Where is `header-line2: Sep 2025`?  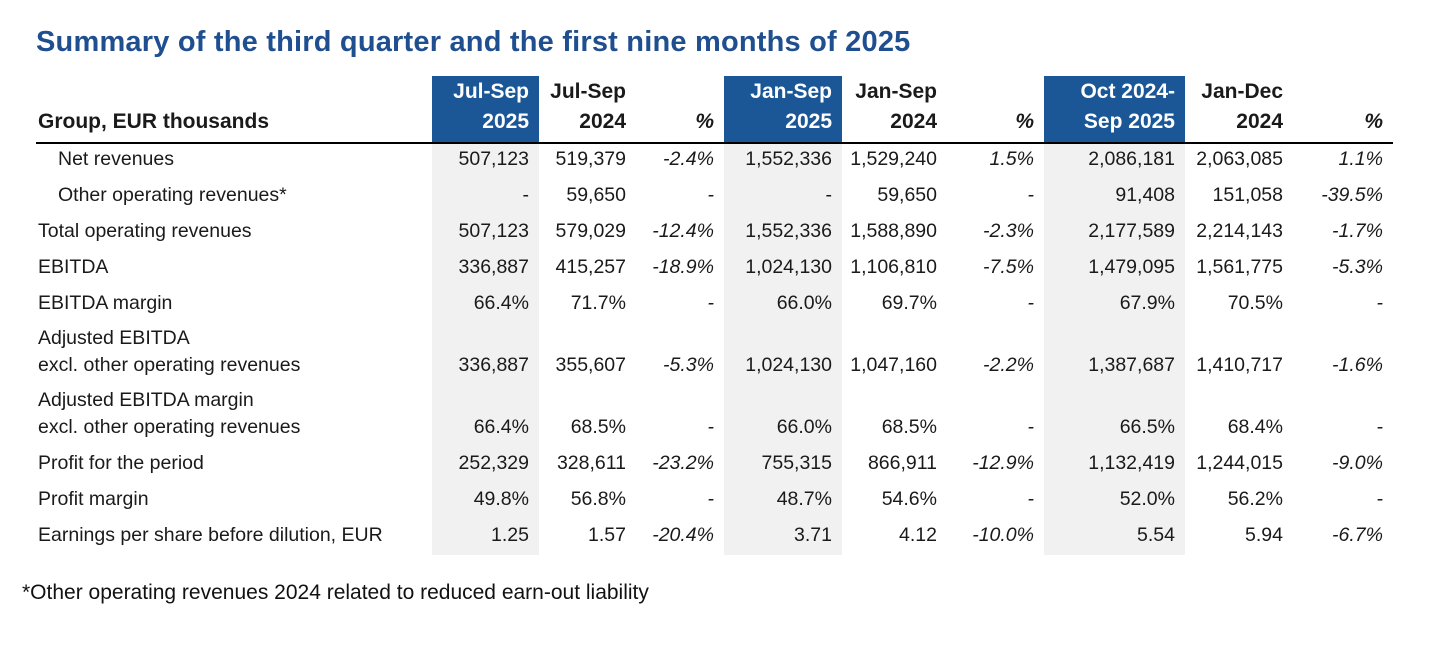
header-line2: Sep 2025 is located at coordinates (1129, 121).